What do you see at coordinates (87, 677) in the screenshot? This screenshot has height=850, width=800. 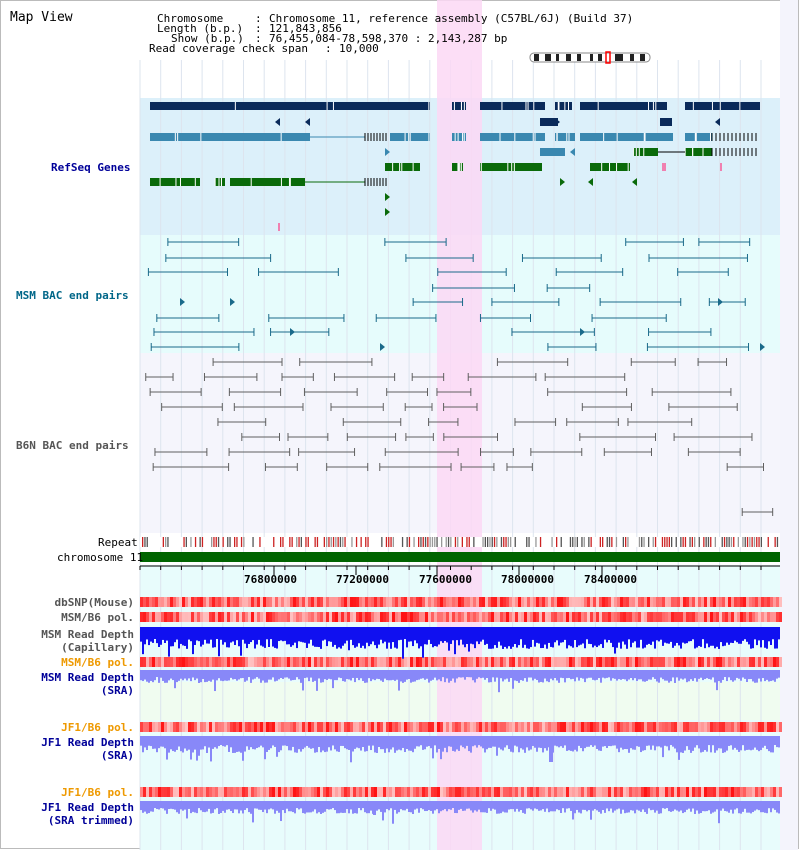 I see `track-label-msm-depth-sra-1: MSM Read Depth` at bounding box center [87, 677].